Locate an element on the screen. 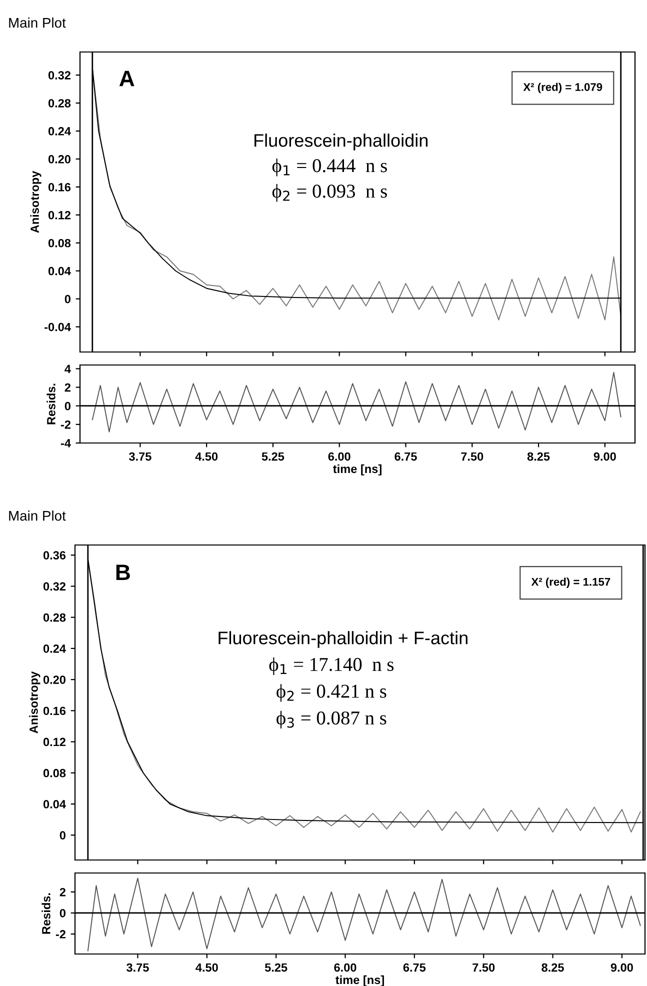 This screenshot has width=647, height=986. annotation: ϕ$_{1}$ = 0.444 n s is located at coordinates (329, 167).